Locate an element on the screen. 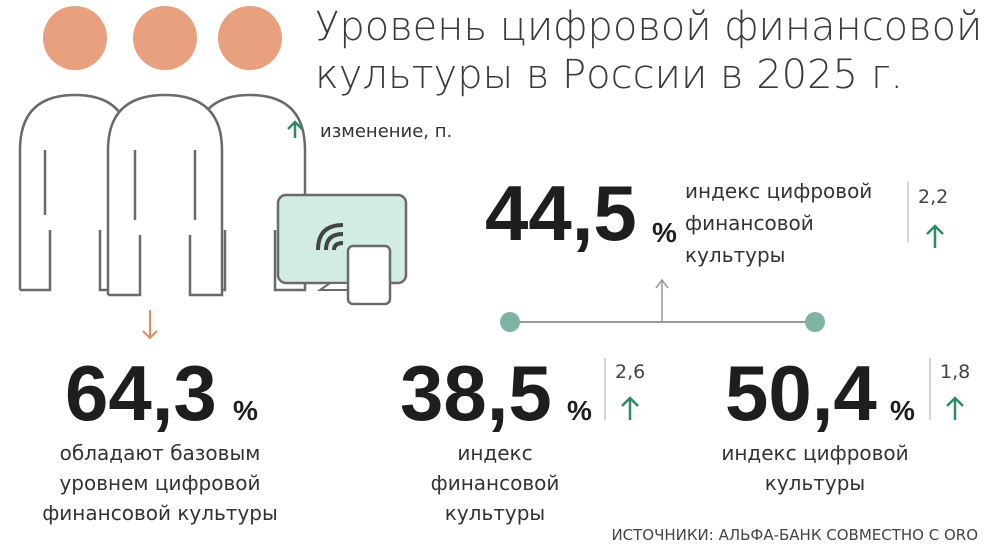 The width and height of the screenshot is (1000, 560). title: культуры в России в 2025 г. is located at coordinates (609, 75).